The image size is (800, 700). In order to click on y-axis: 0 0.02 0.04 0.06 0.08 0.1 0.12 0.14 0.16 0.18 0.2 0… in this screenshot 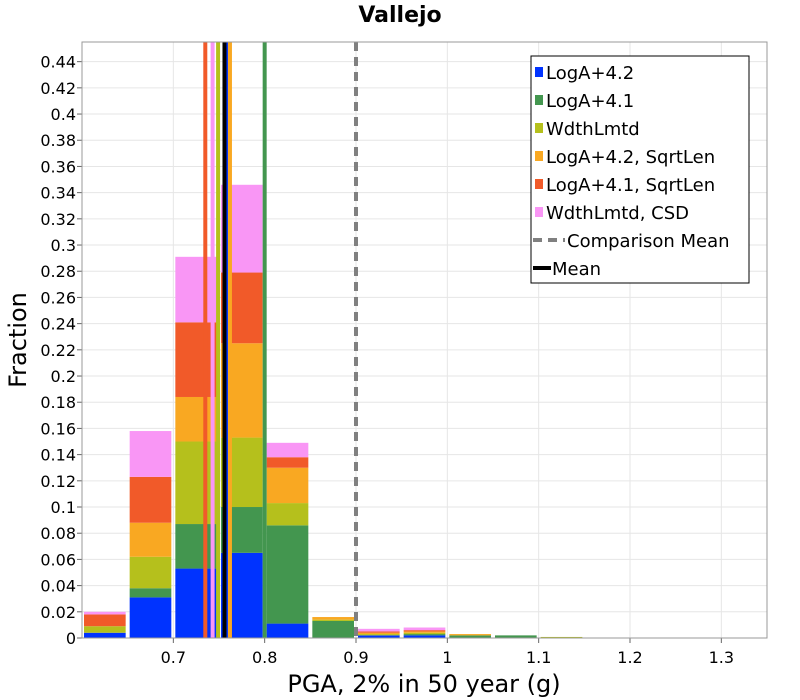, I will do `click(61, 350)`.